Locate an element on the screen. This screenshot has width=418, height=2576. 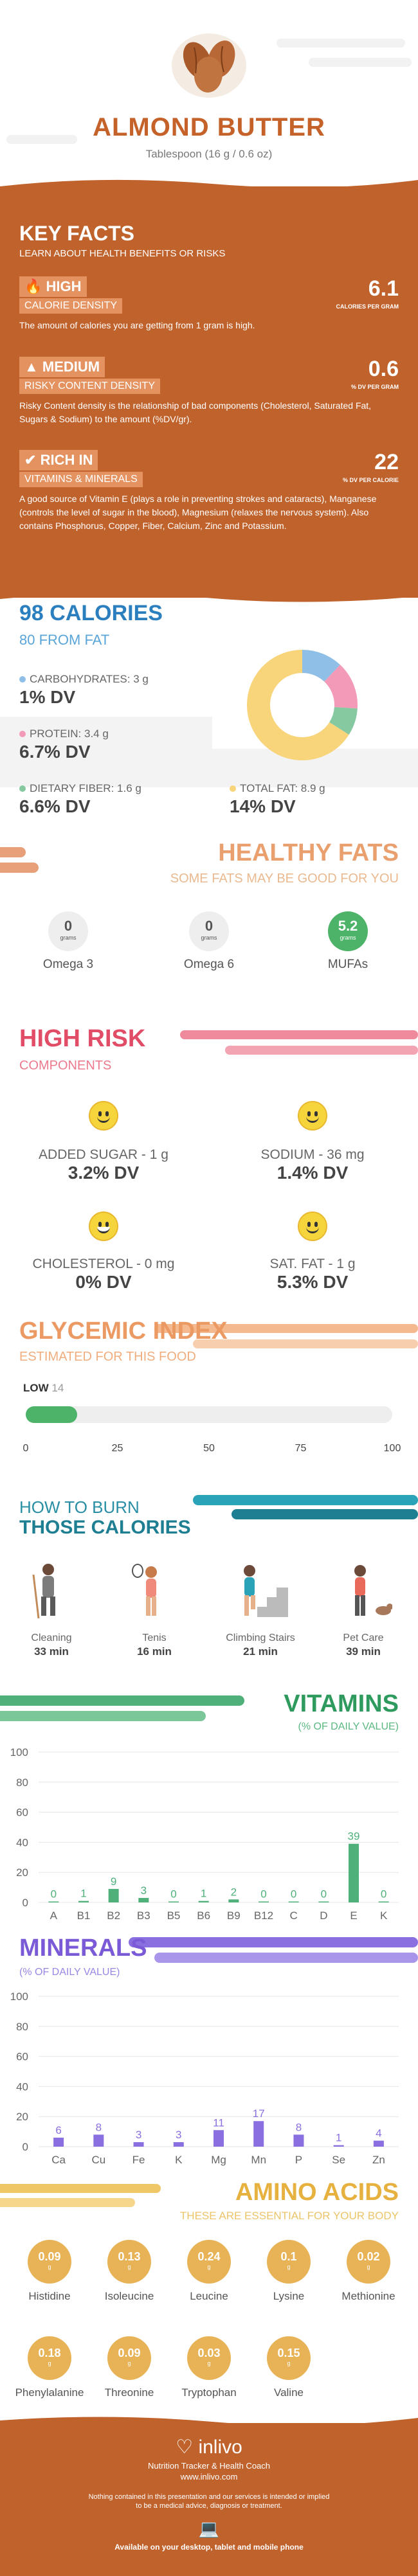
x-tick-label: B1 is located at coordinates (84, 1916).